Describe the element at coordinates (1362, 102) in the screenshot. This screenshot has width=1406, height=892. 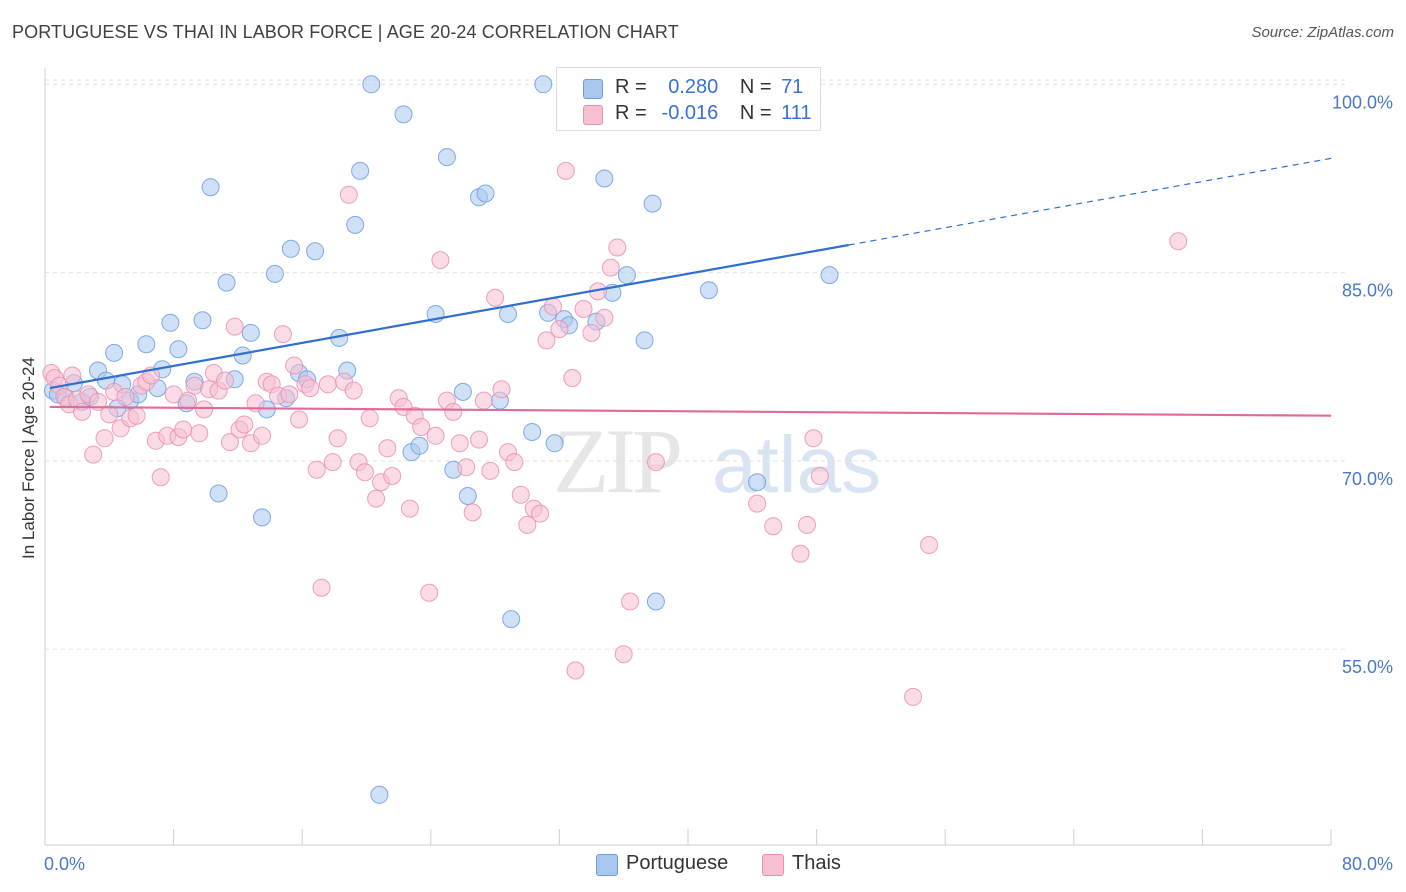
I see `y-tick-label: 100.0%` at that location.